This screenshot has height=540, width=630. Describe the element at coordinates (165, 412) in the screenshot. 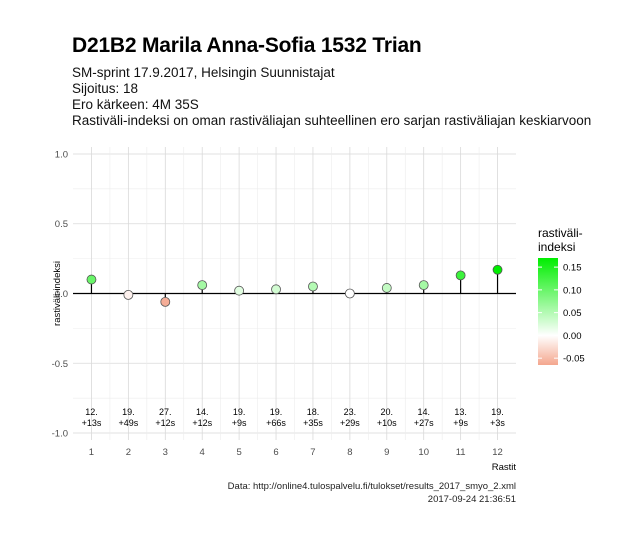

I see `split-rank-label: 27.` at that location.